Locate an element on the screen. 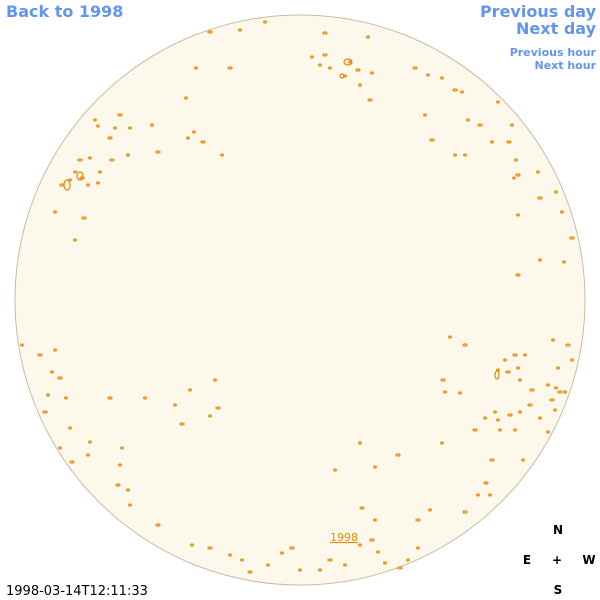 The image size is (600, 600). previous-day-link: Previous day is located at coordinates (538, 11).